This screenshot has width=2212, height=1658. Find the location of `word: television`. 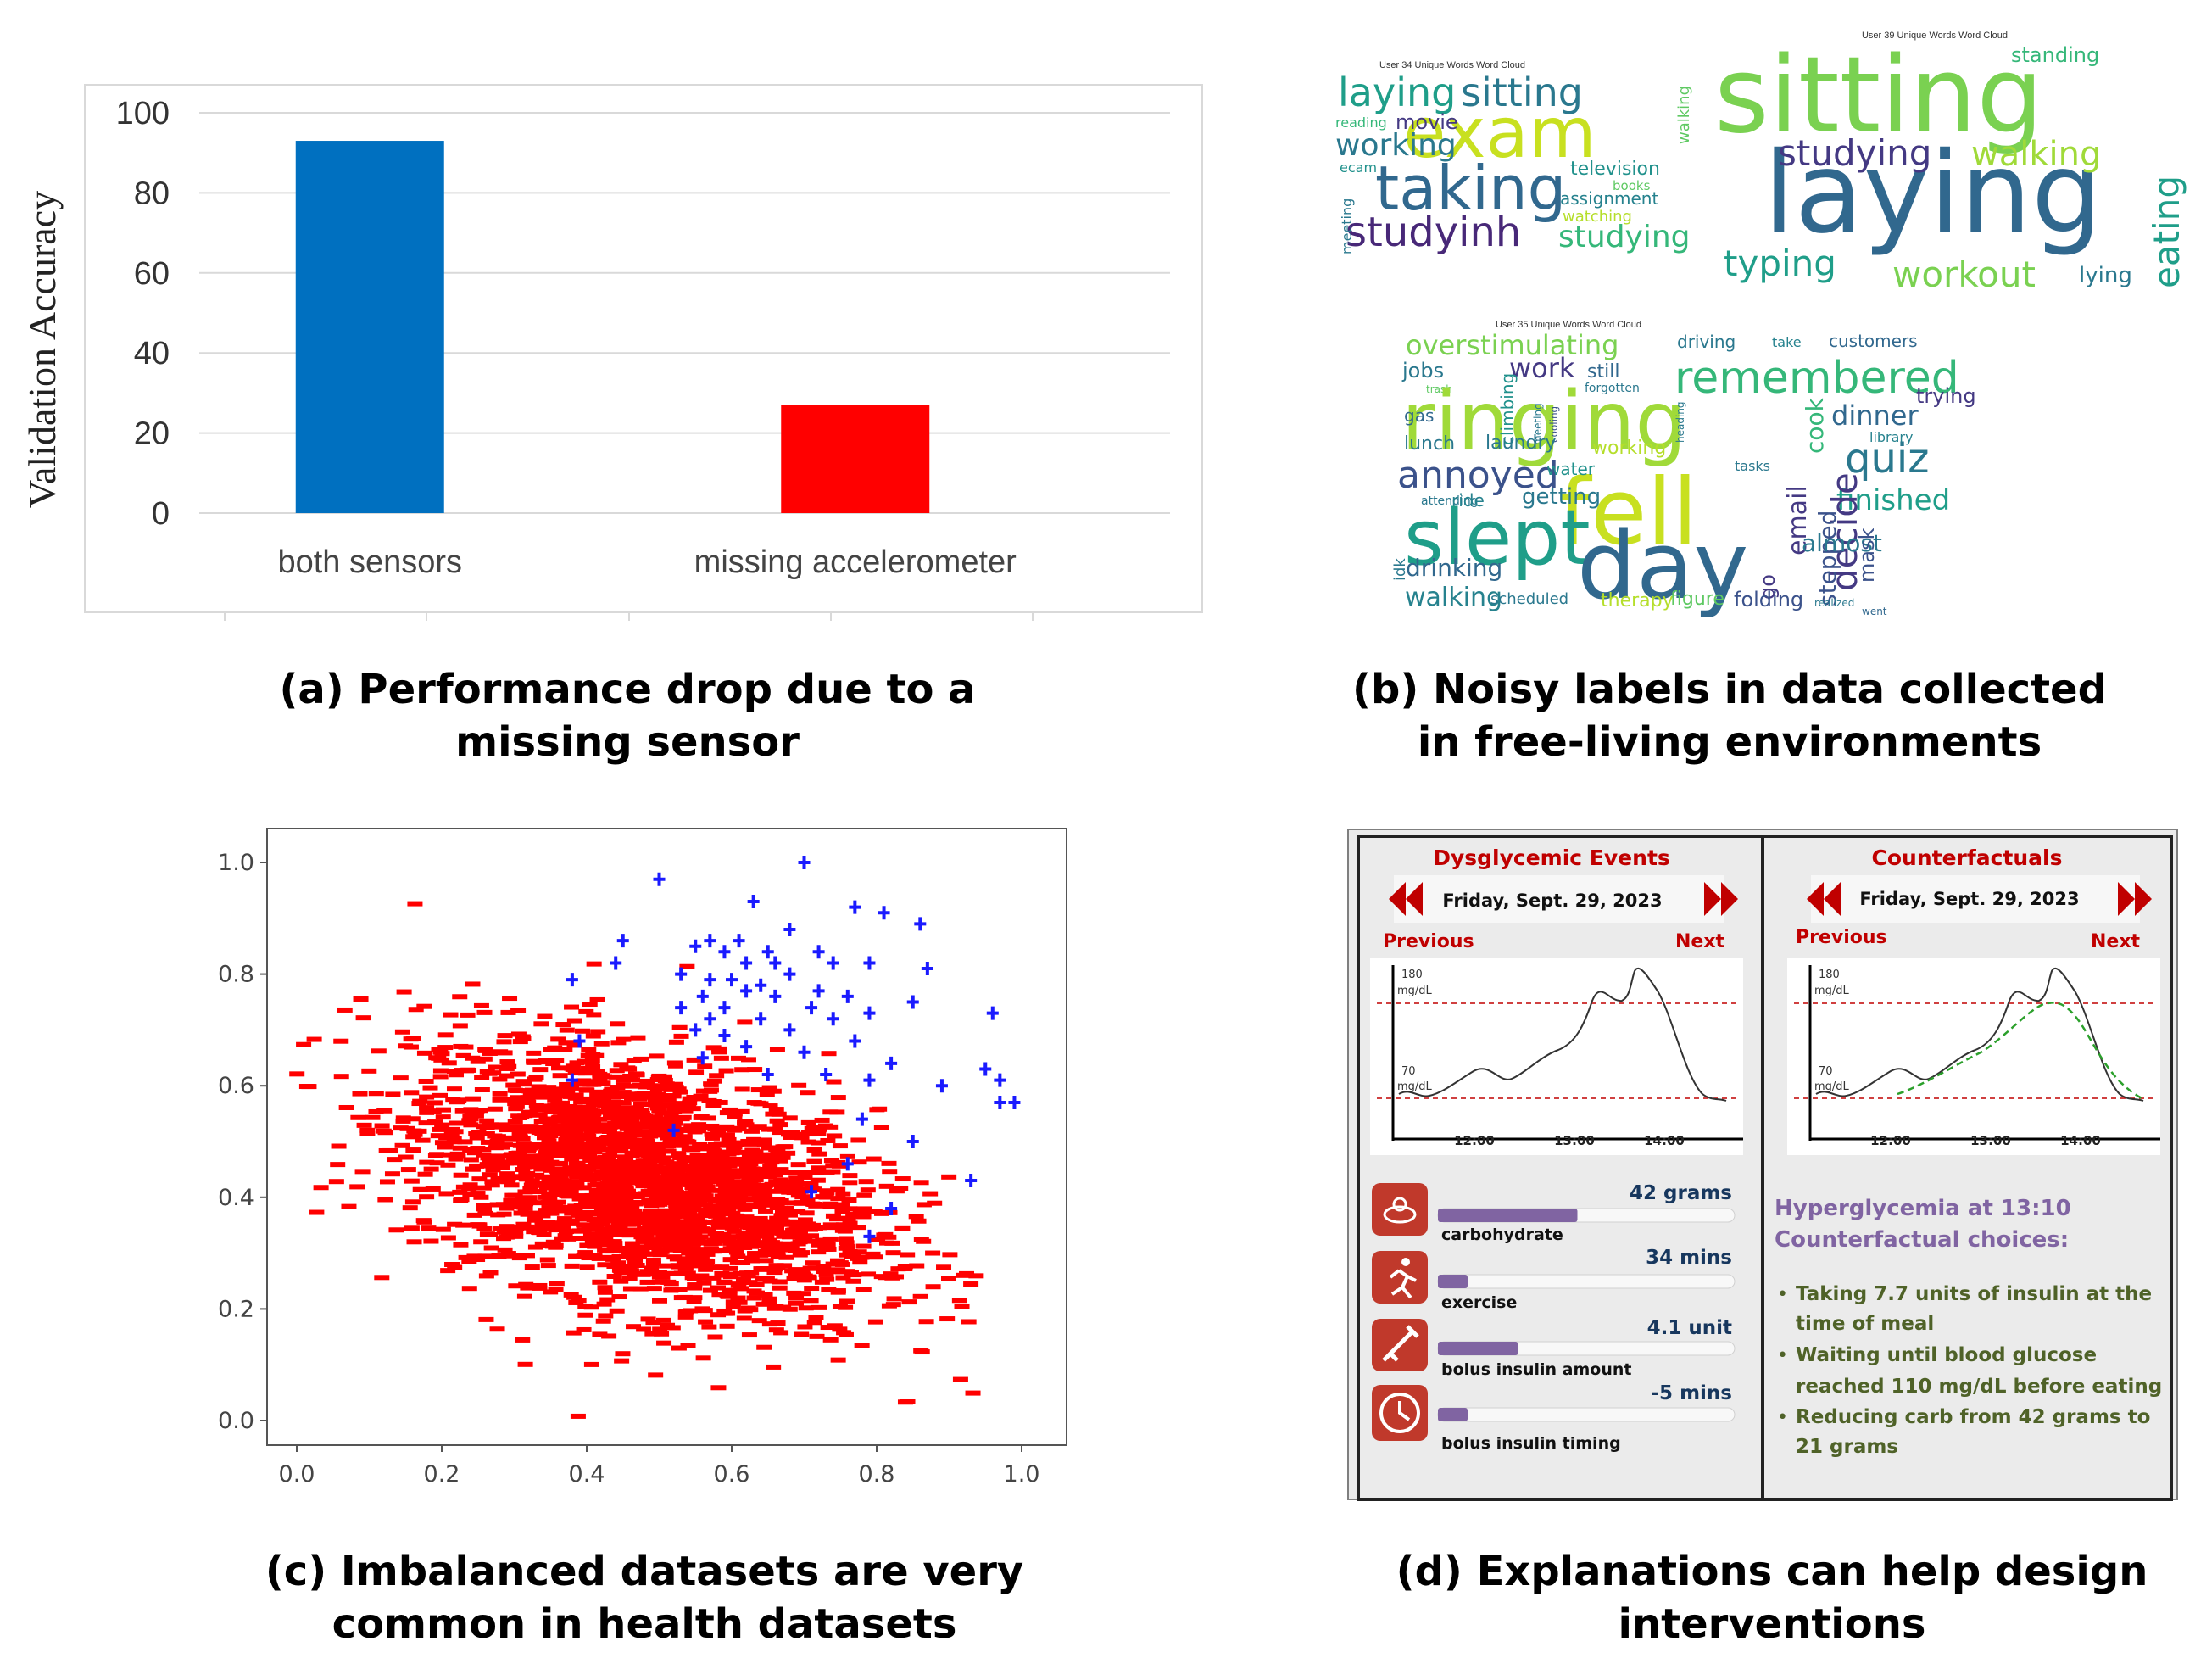

word: television is located at coordinates (1615, 170).